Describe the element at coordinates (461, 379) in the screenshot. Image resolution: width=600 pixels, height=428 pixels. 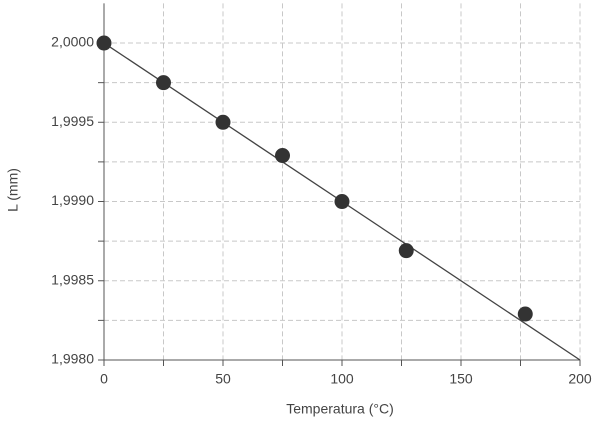
I see `x-tick-label: 150` at that location.